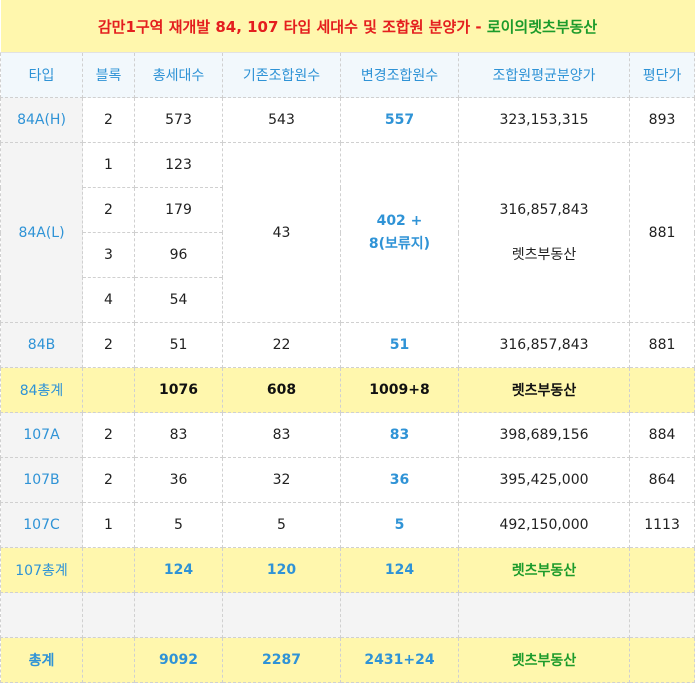 Image resolution: width=696 pixels, height=692 pixels. I want to click on subtotal-changed: 124, so click(399, 570).